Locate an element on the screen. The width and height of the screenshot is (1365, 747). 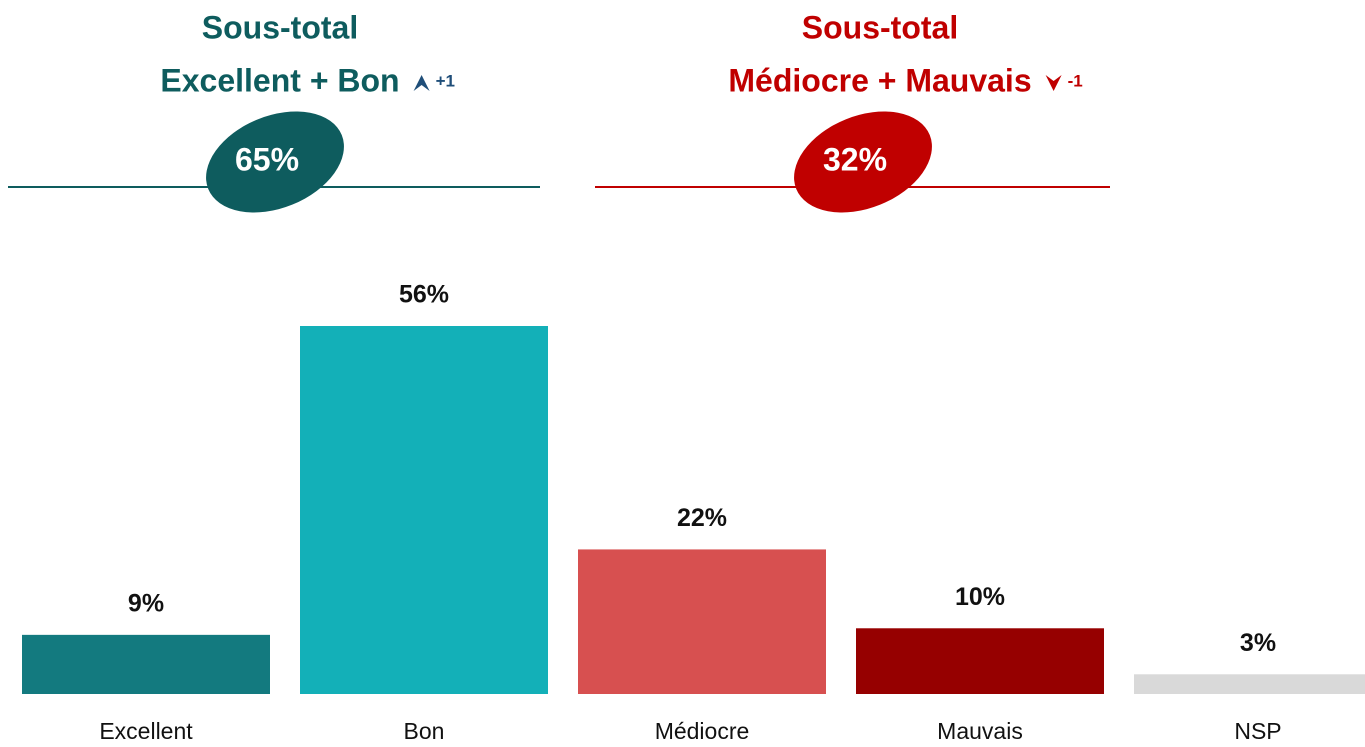
value-label: 10% is located at coordinates (980, 597).